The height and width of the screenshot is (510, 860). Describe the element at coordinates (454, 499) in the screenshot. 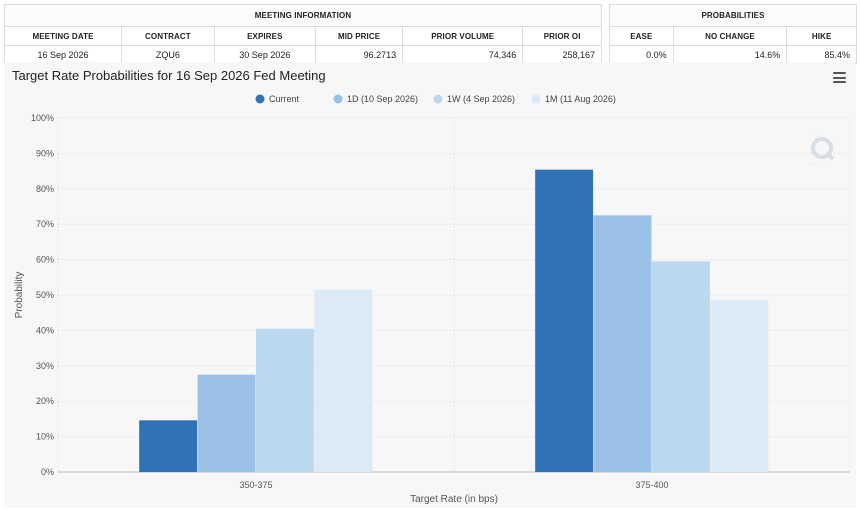

I see `x-axis-title: Target Rate (in bps)` at that location.